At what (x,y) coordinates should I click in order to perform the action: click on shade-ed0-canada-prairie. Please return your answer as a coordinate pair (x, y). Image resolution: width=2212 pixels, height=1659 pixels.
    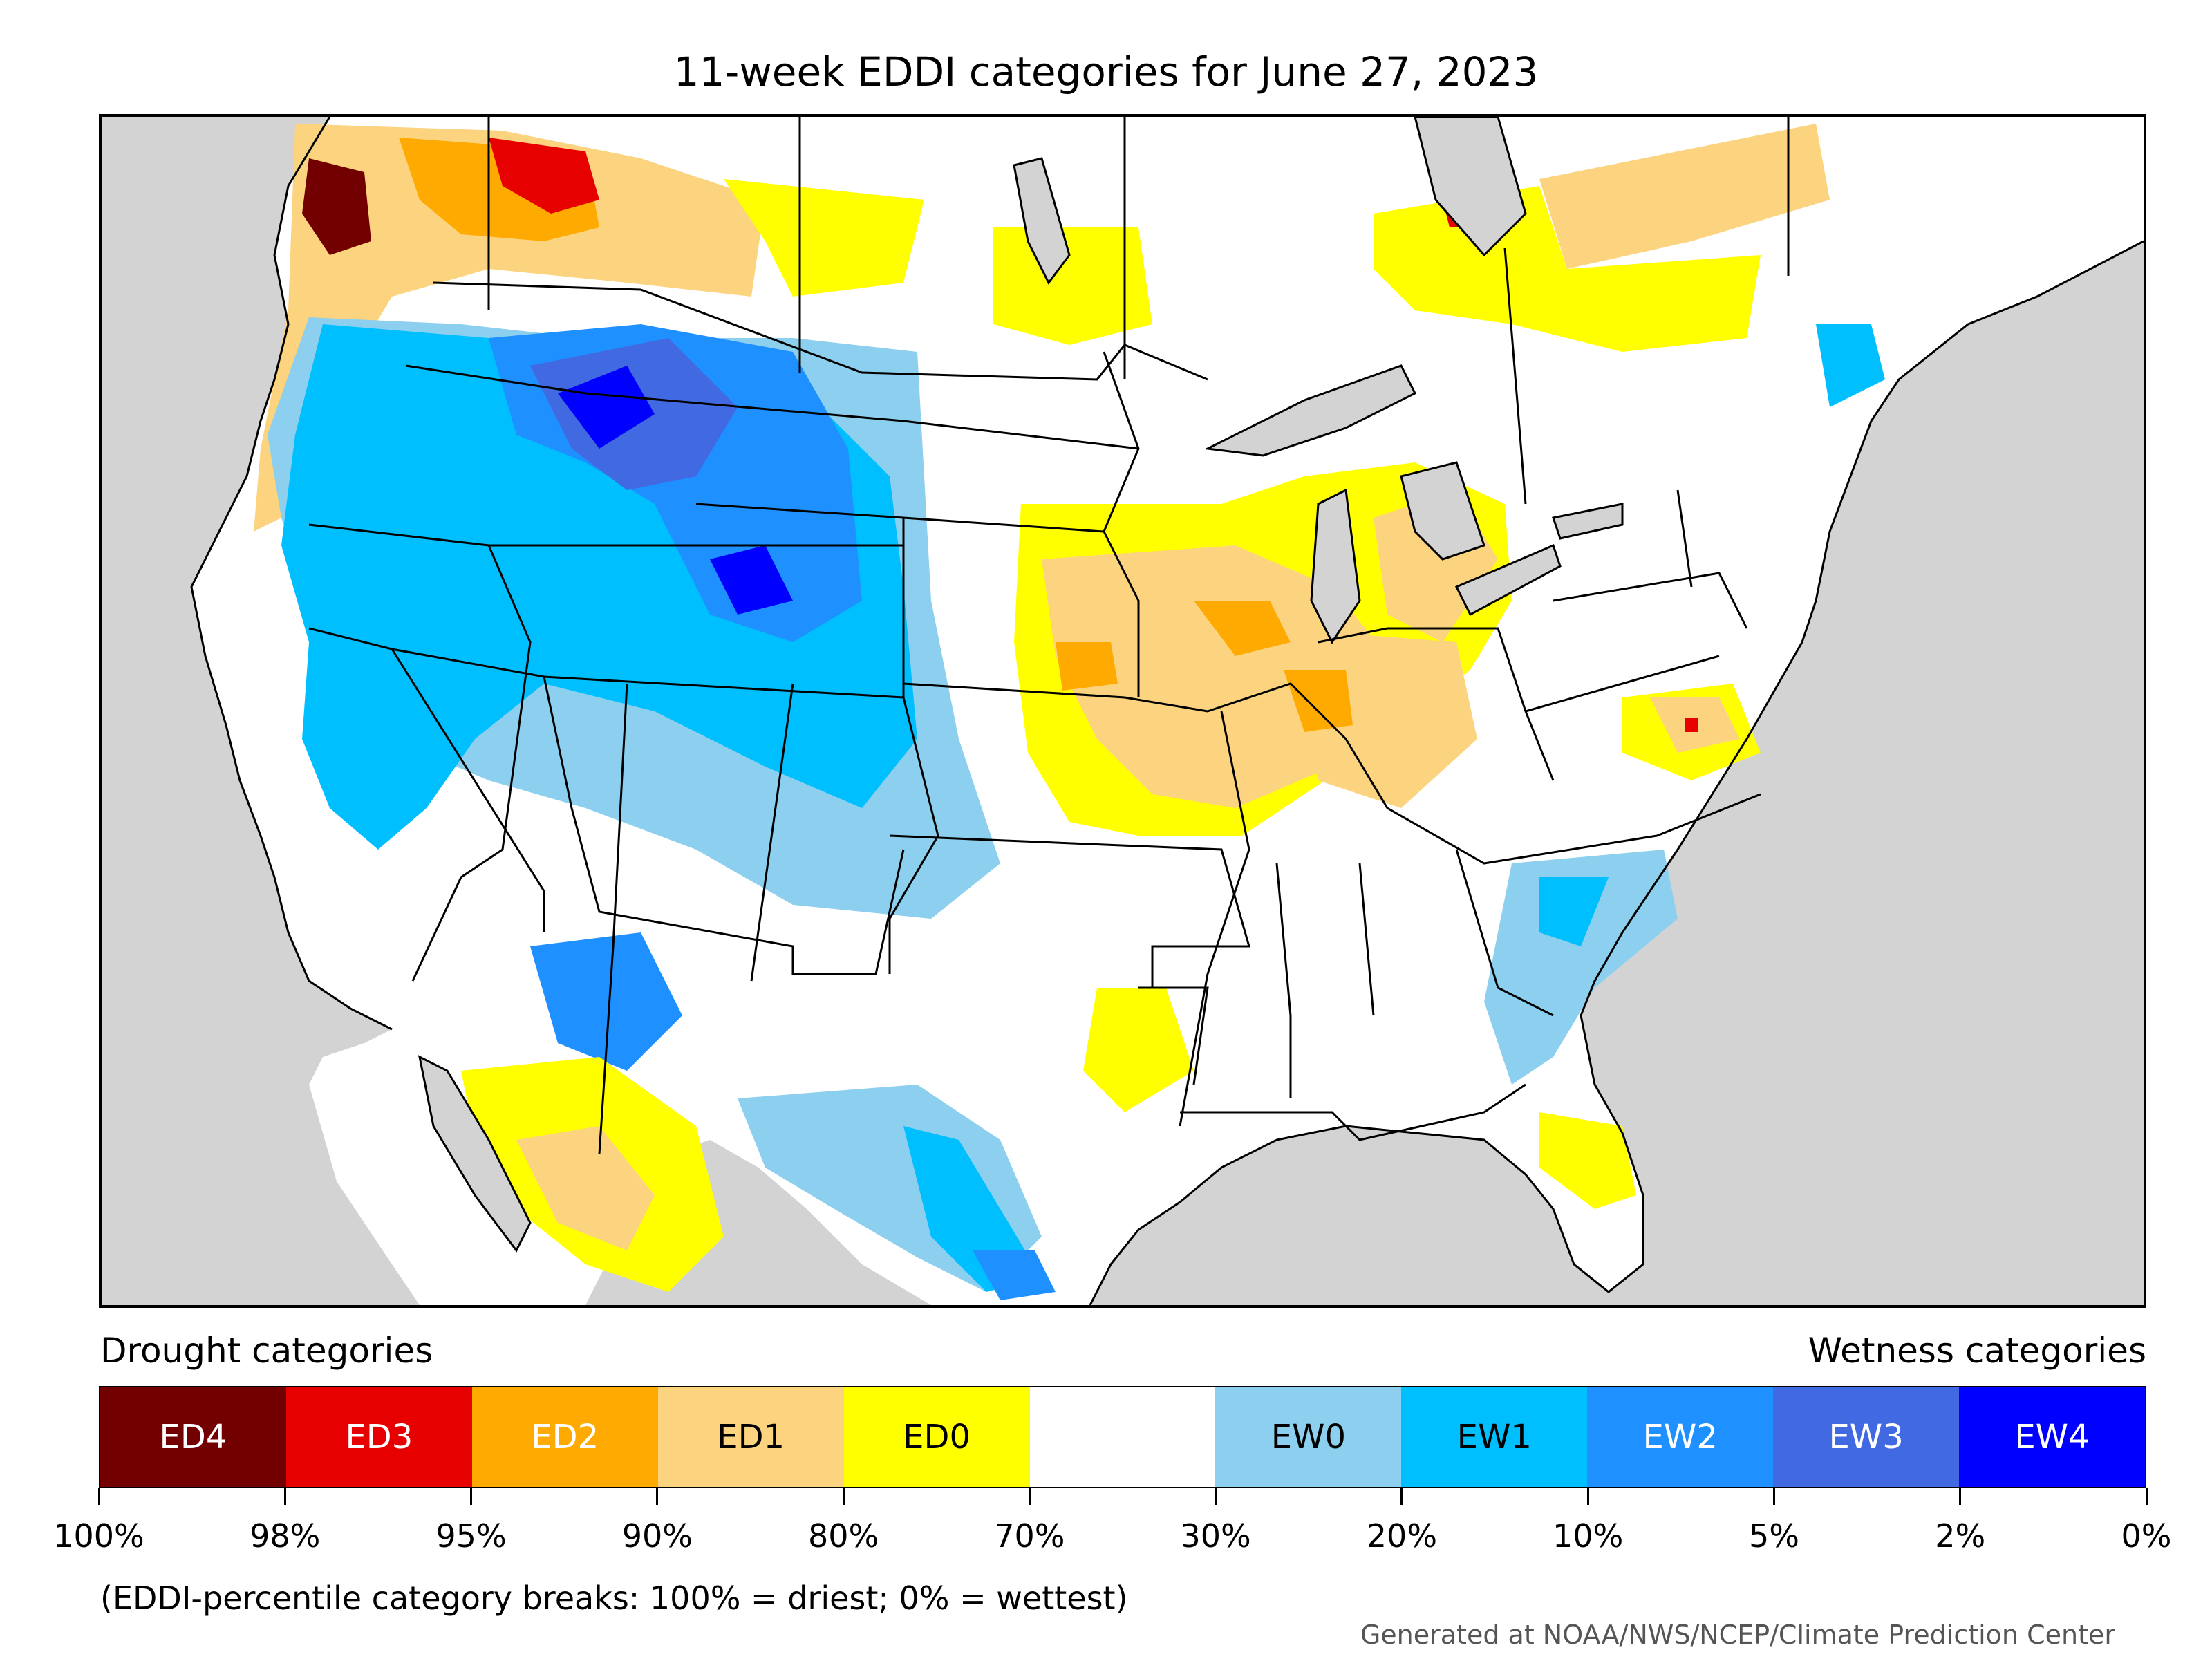
    Looking at the image, I should click on (824, 238).